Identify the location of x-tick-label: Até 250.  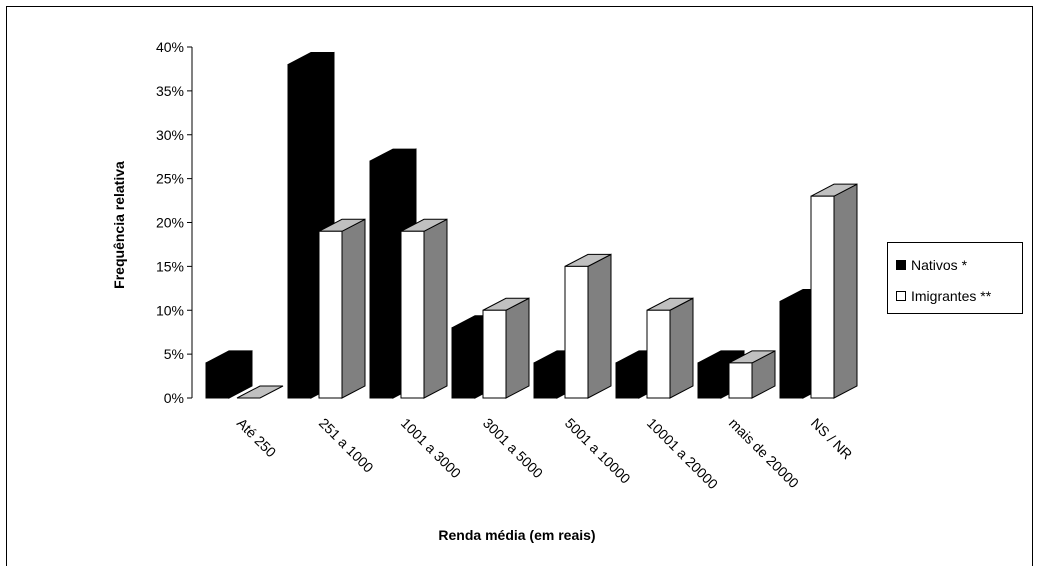
(257, 438).